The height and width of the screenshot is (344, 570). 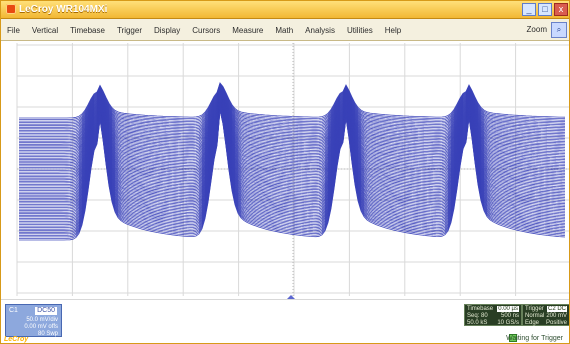 I want to click on timebase-title: Timebase, so click(x=480, y=309).